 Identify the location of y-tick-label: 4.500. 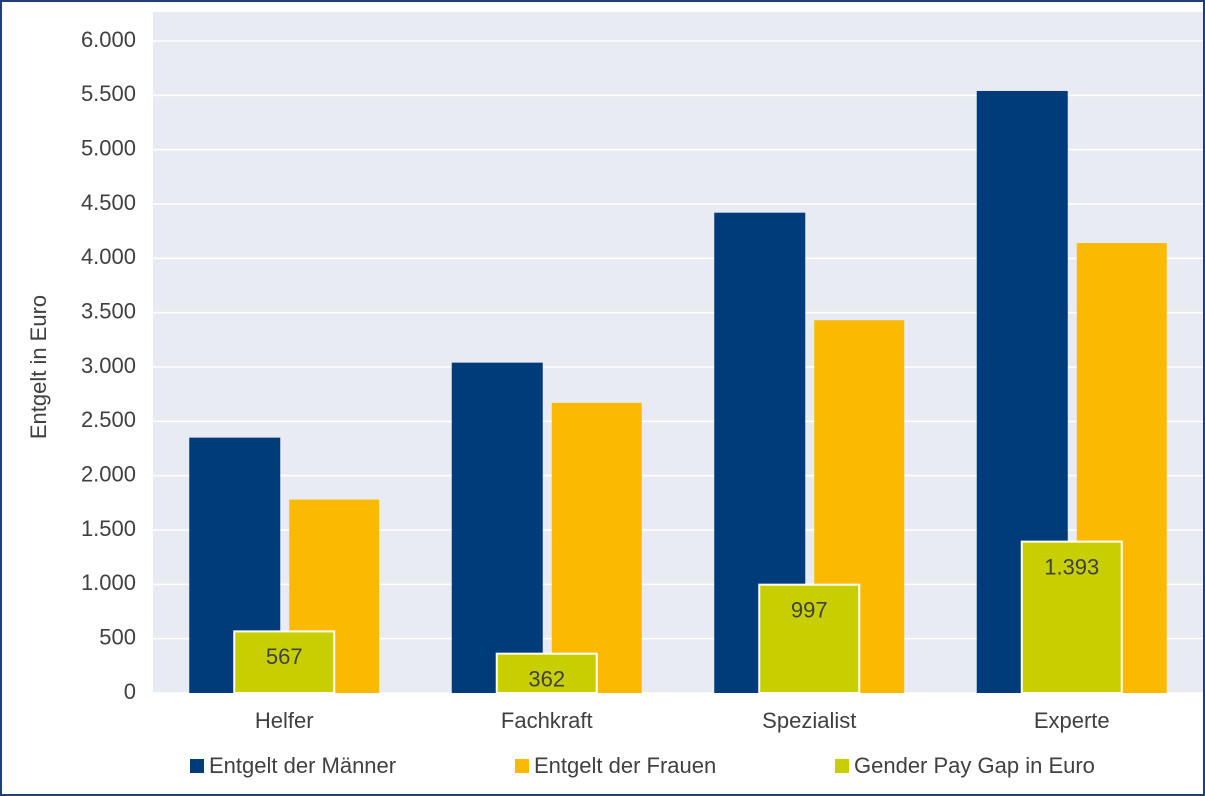
(108, 202).